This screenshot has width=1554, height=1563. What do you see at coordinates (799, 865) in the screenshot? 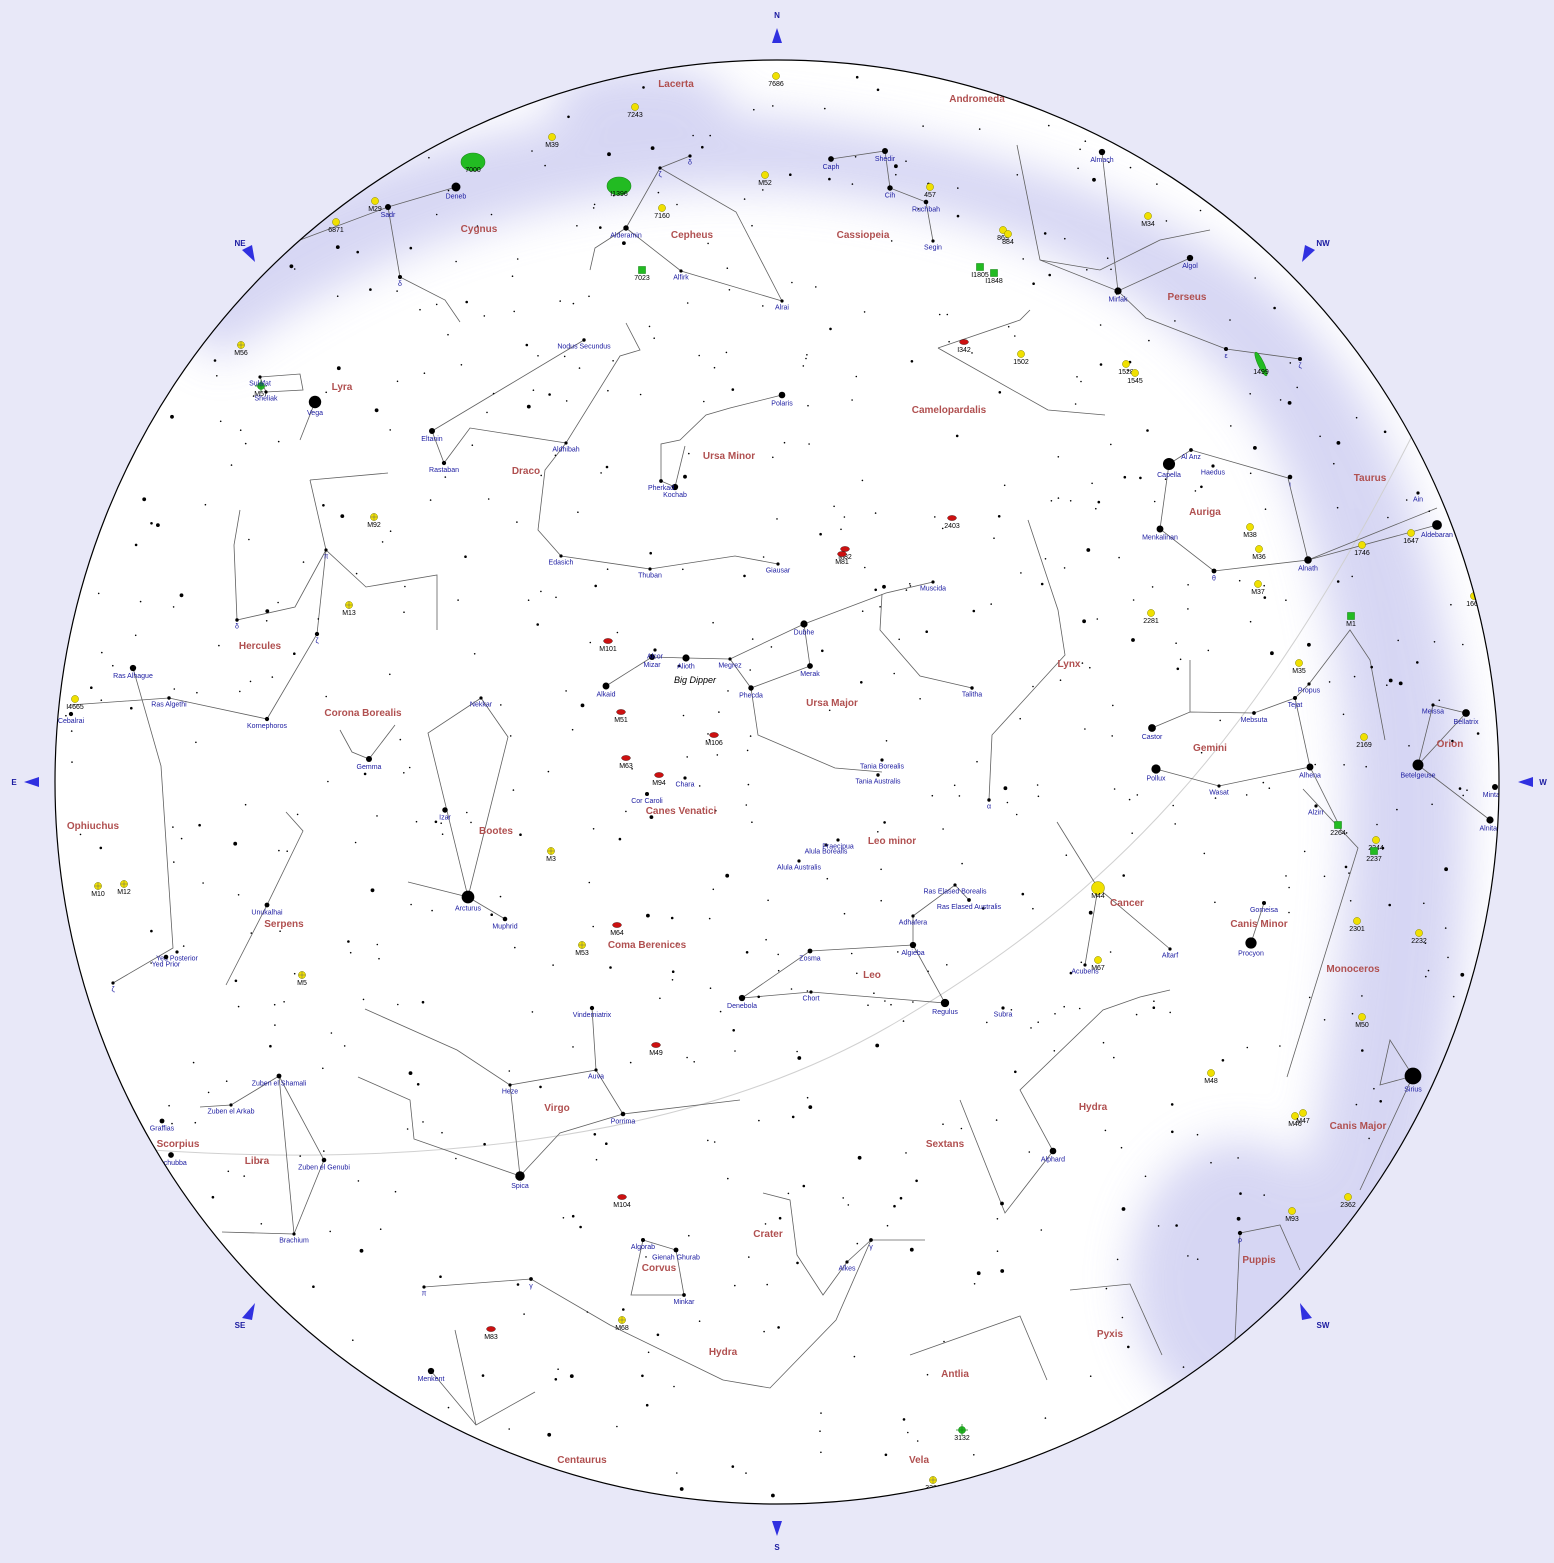
I see `star-alula-australis: Alula Australis` at bounding box center [799, 865].